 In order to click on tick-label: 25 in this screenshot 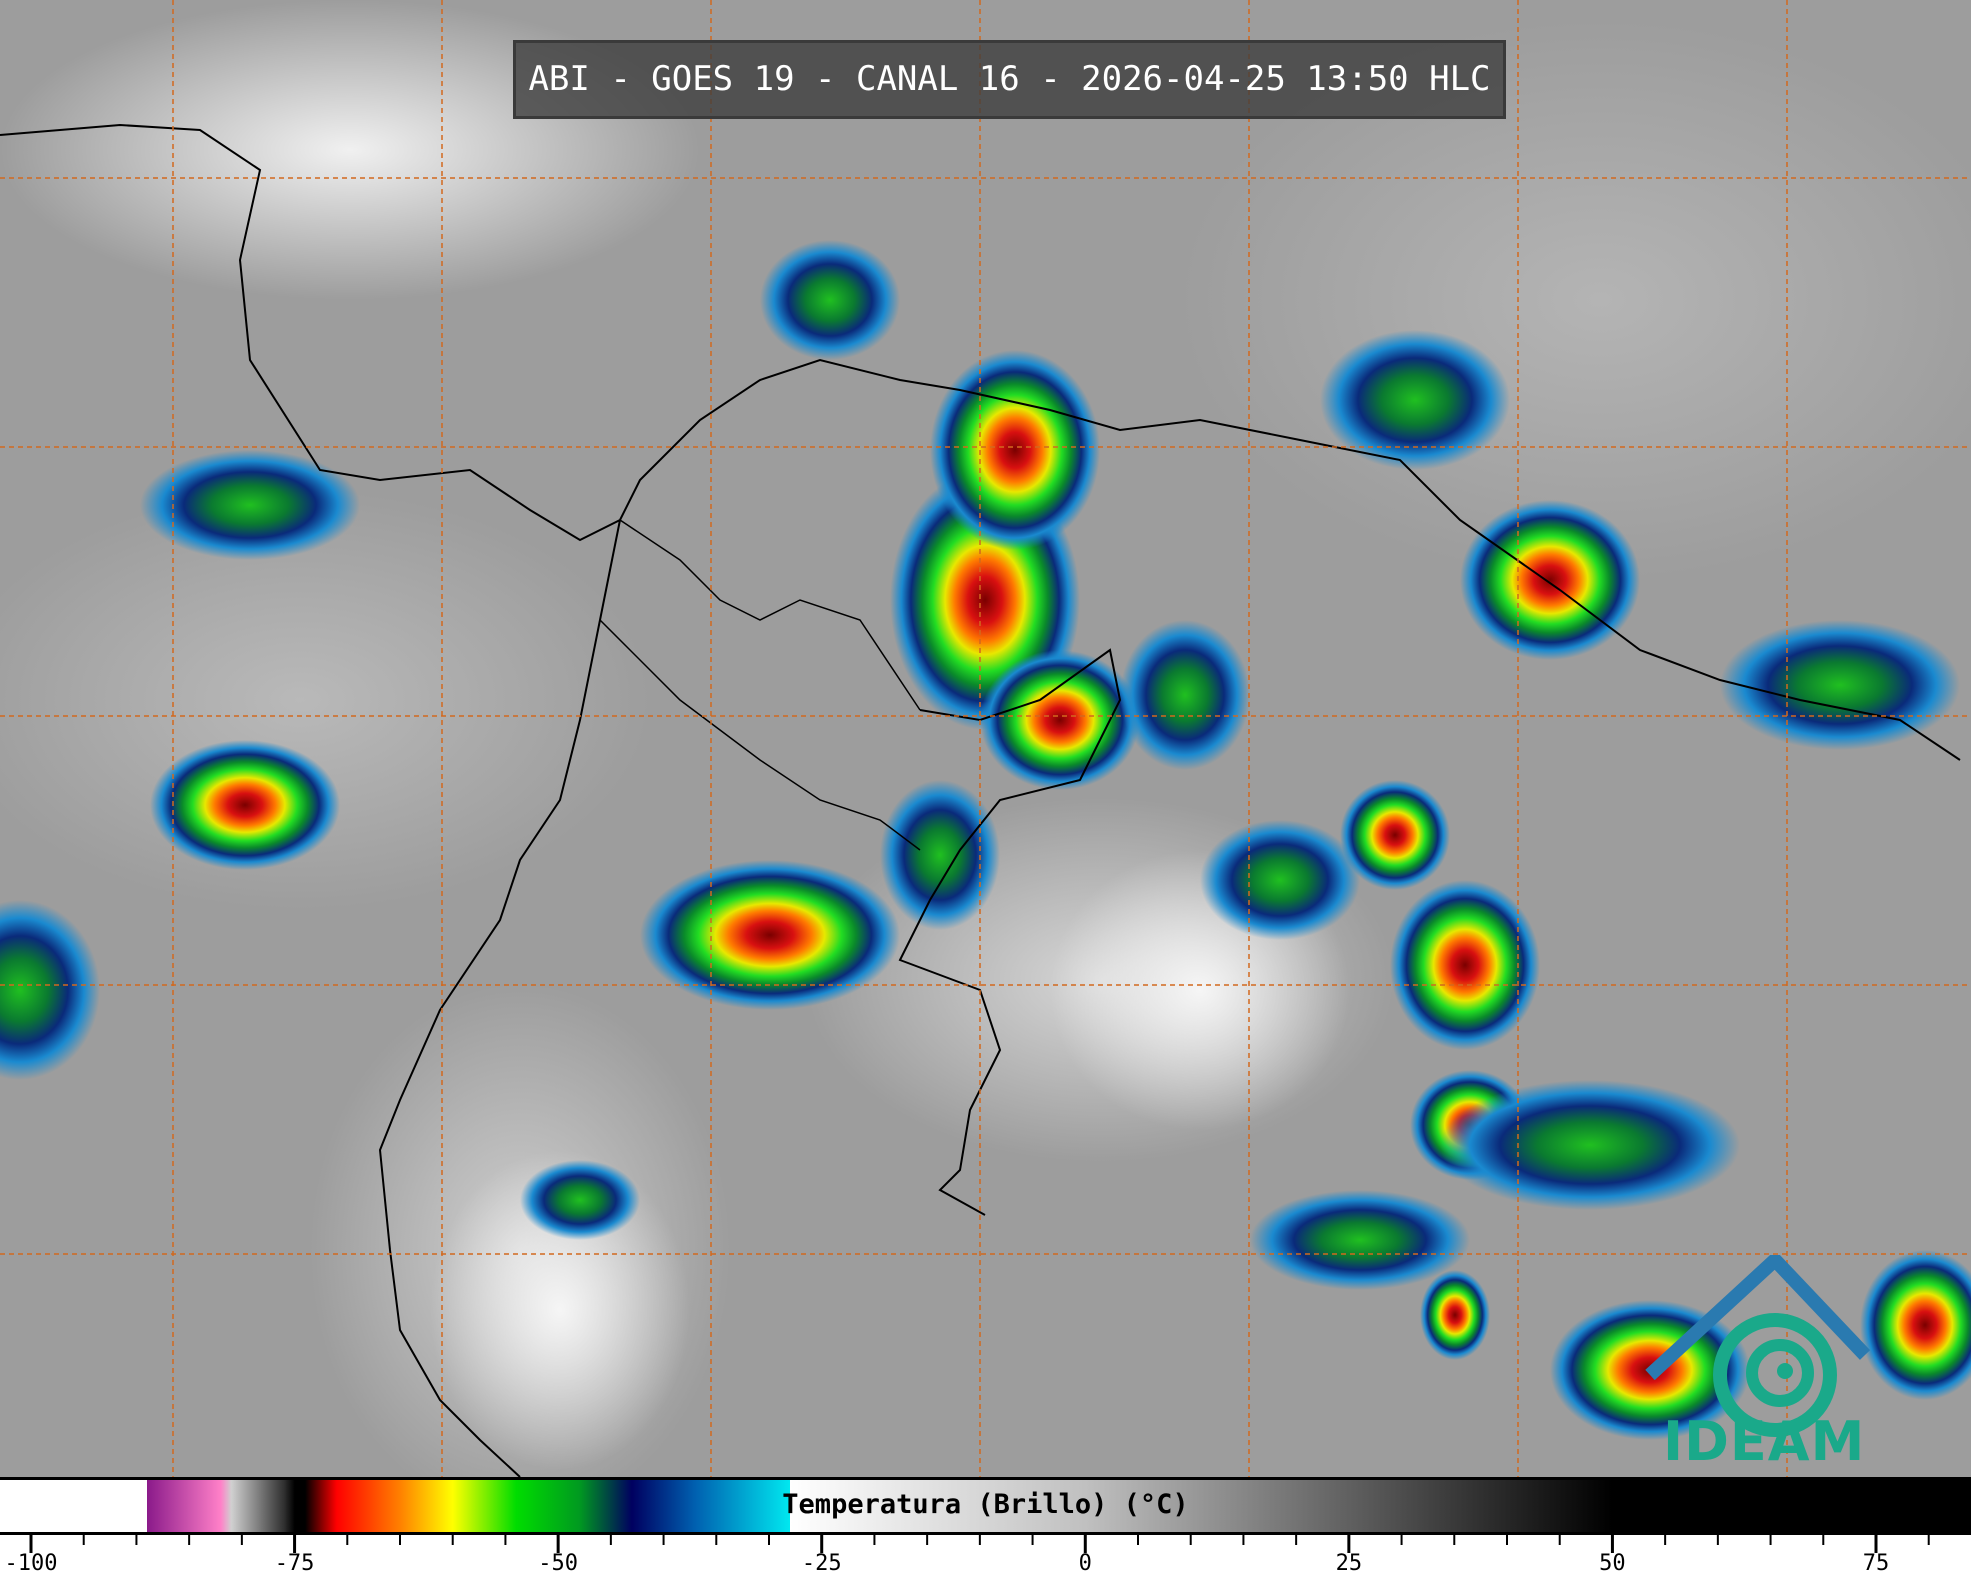, I will do `click(1349, 1563)`.